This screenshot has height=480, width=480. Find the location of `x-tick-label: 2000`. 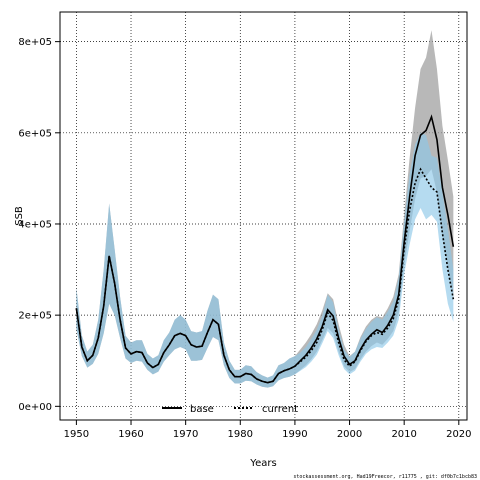

x-tick-label: 2000 is located at coordinates (349, 434).